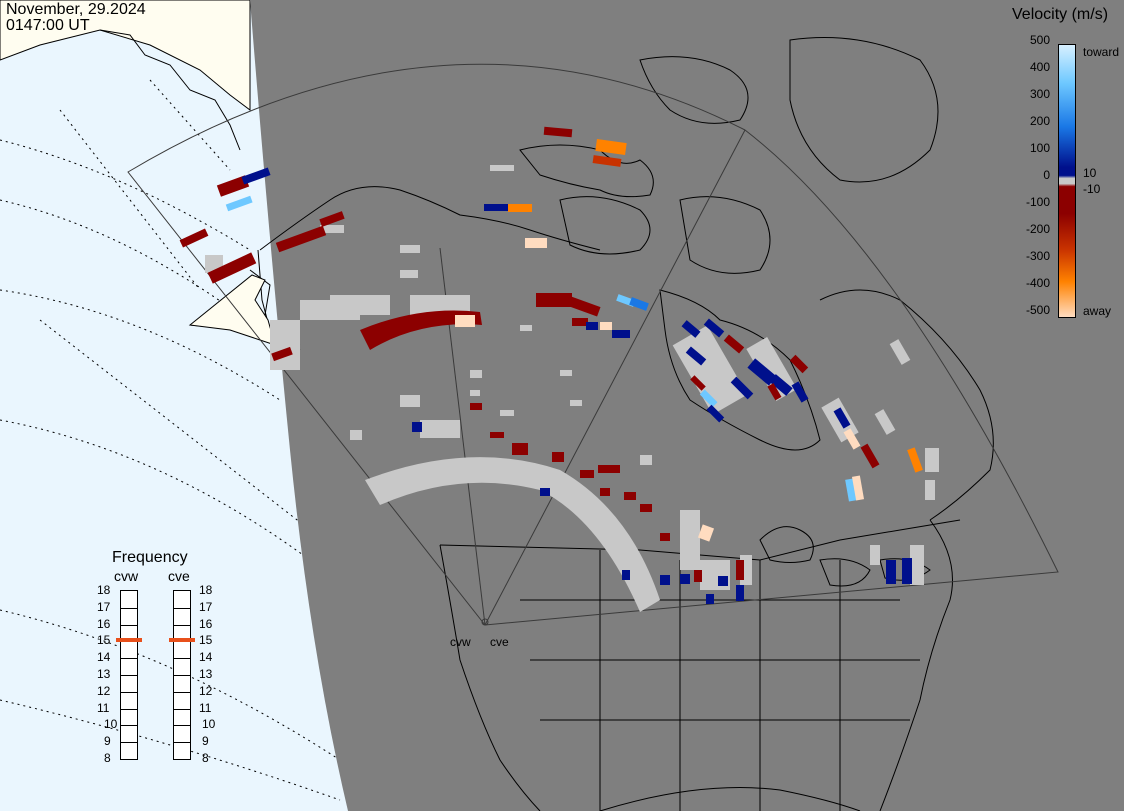 The width and height of the screenshot is (1124, 811). Describe the element at coordinates (126, 576) in the screenshot. I see `frequency-radar-cvw: cvw` at that location.